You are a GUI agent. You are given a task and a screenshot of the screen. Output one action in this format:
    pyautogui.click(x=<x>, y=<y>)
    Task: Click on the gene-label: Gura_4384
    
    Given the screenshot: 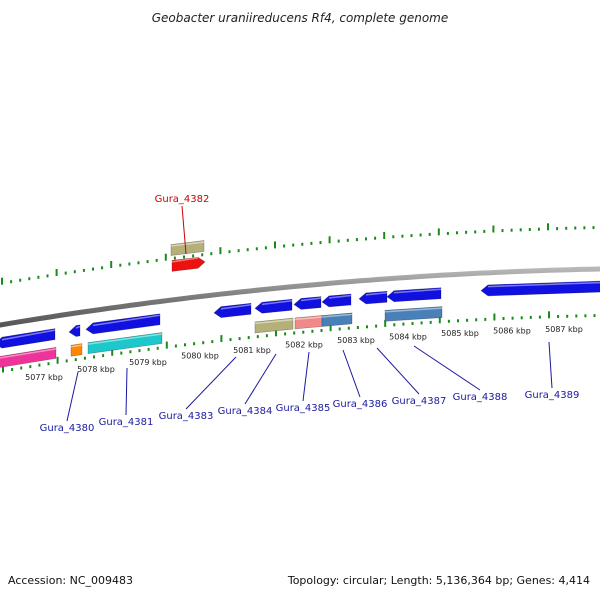 What is the action you would take?
    pyautogui.click(x=245, y=411)
    